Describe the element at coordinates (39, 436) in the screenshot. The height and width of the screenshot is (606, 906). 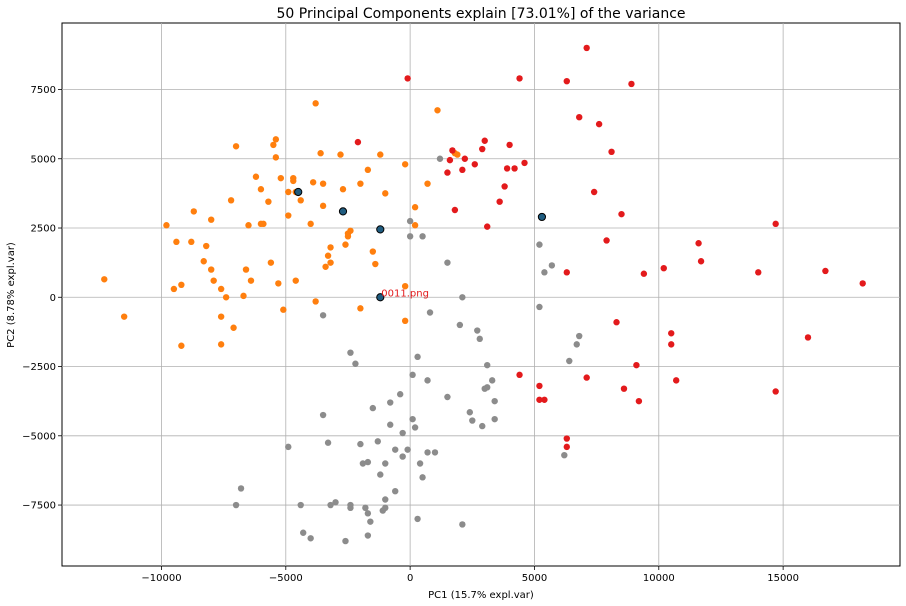
I see `y-tick-label: −5000` at that location.